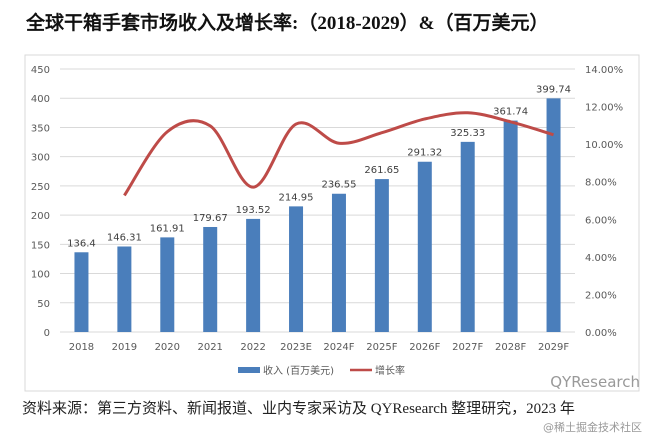 Image resolution: width=670 pixels, height=437 pixels. I want to click on left-tick-label: 350, so click(40, 128).